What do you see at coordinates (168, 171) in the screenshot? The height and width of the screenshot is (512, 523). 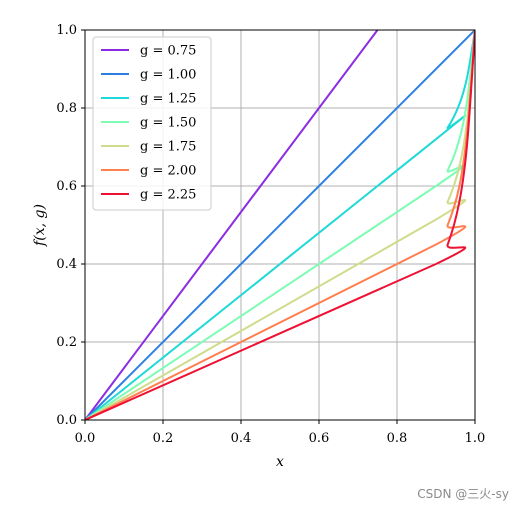 I see `legend-label-6: g = 2.00` at bounding box center [168, 171].